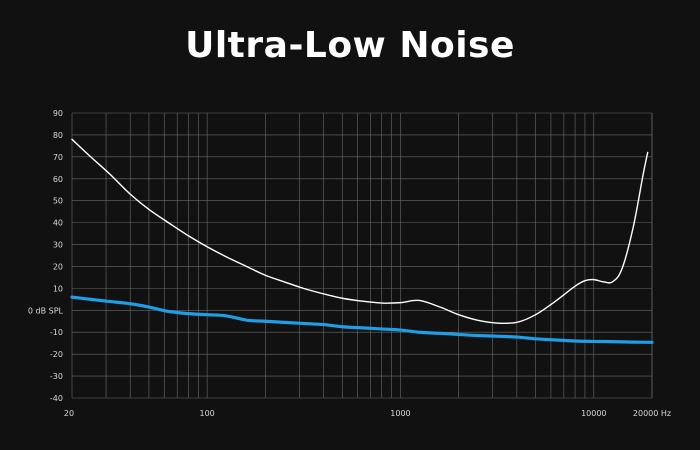  Describe the element at coordinates (58, 245) in the screenshot. I see `y-tick-label: 30` at that location.